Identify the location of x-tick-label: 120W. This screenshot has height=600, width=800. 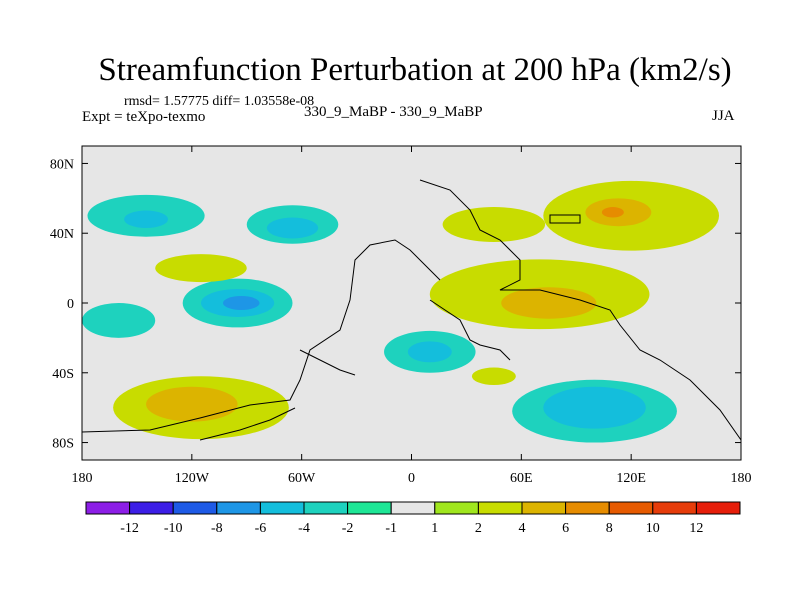
(192, 478).